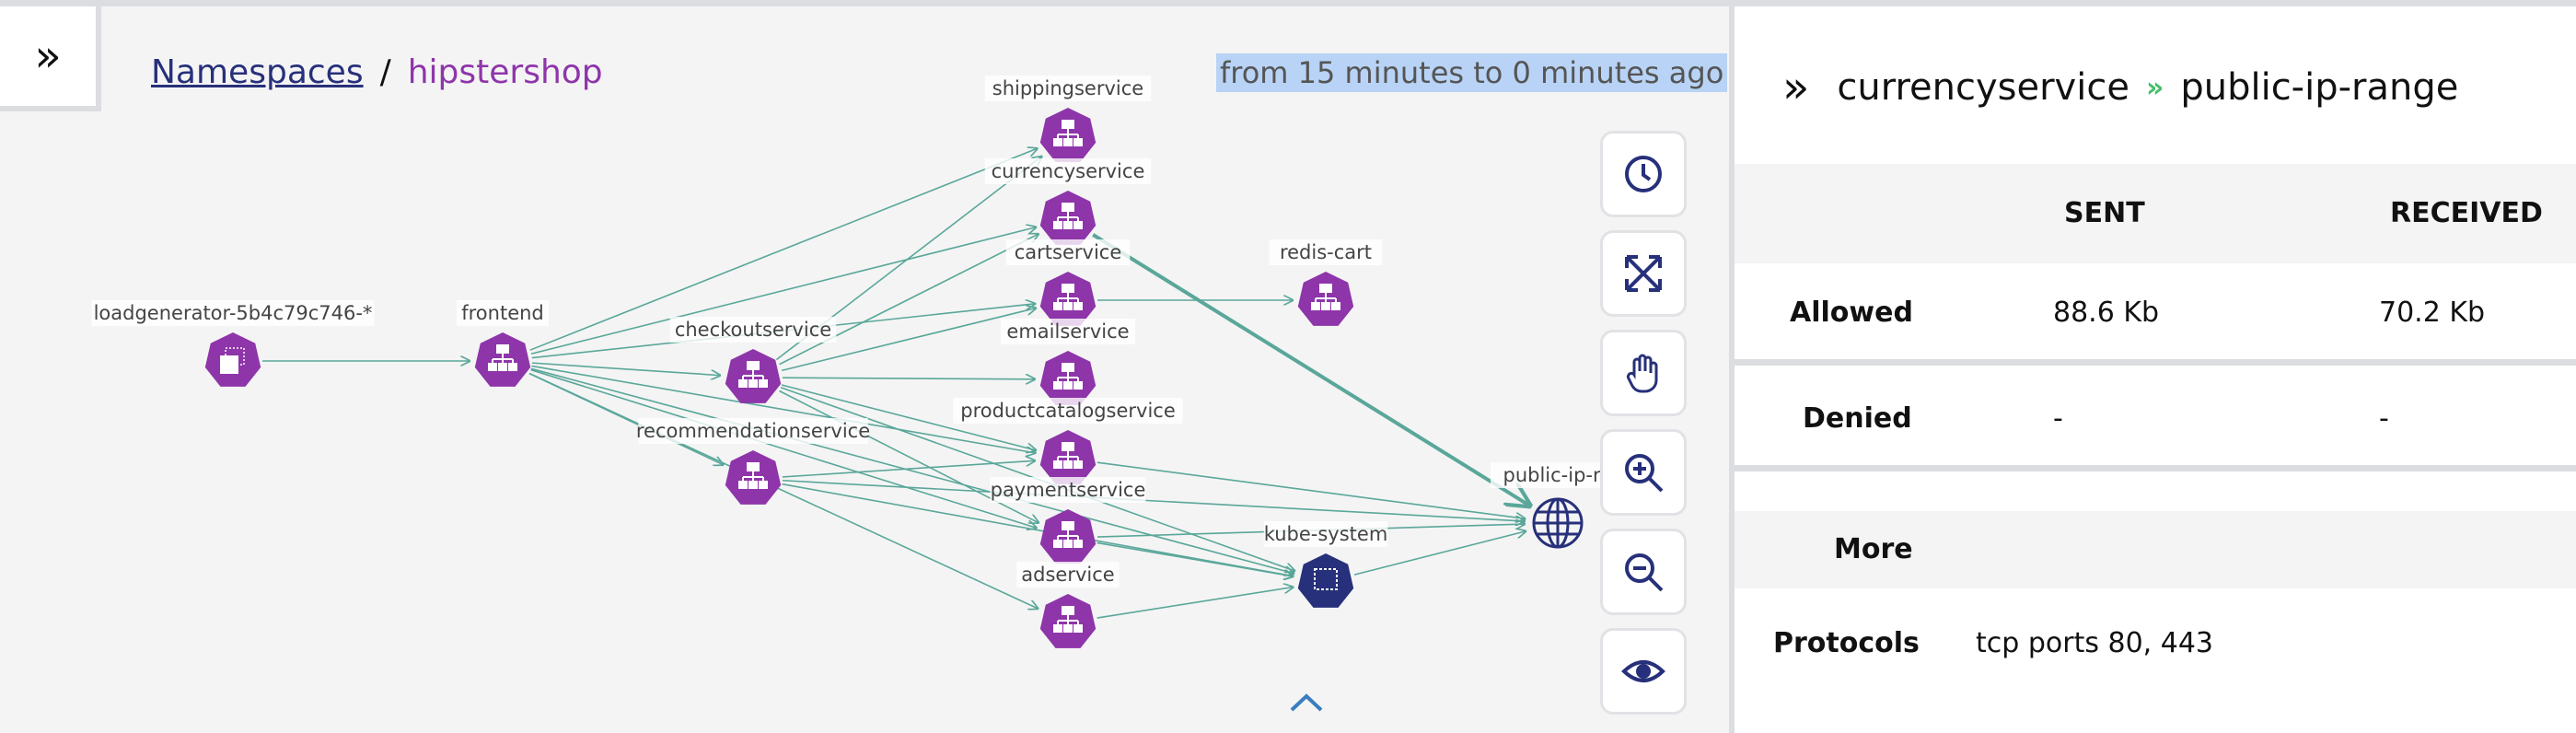 The image size is (2576, 733). I want to click on edge-frontend-to-shippingservice, so click(783, 249).